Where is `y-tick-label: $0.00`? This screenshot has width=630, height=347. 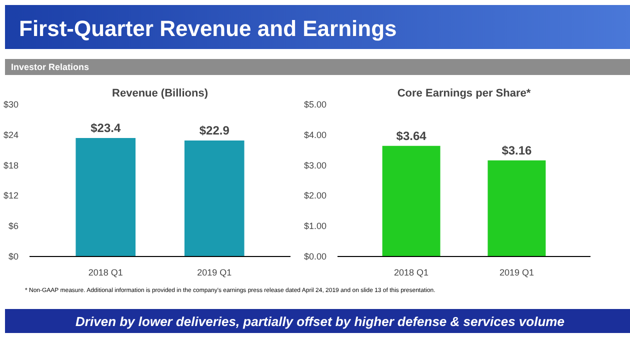 y-tick-label: $0.00 is located at coordinates (315, 257).